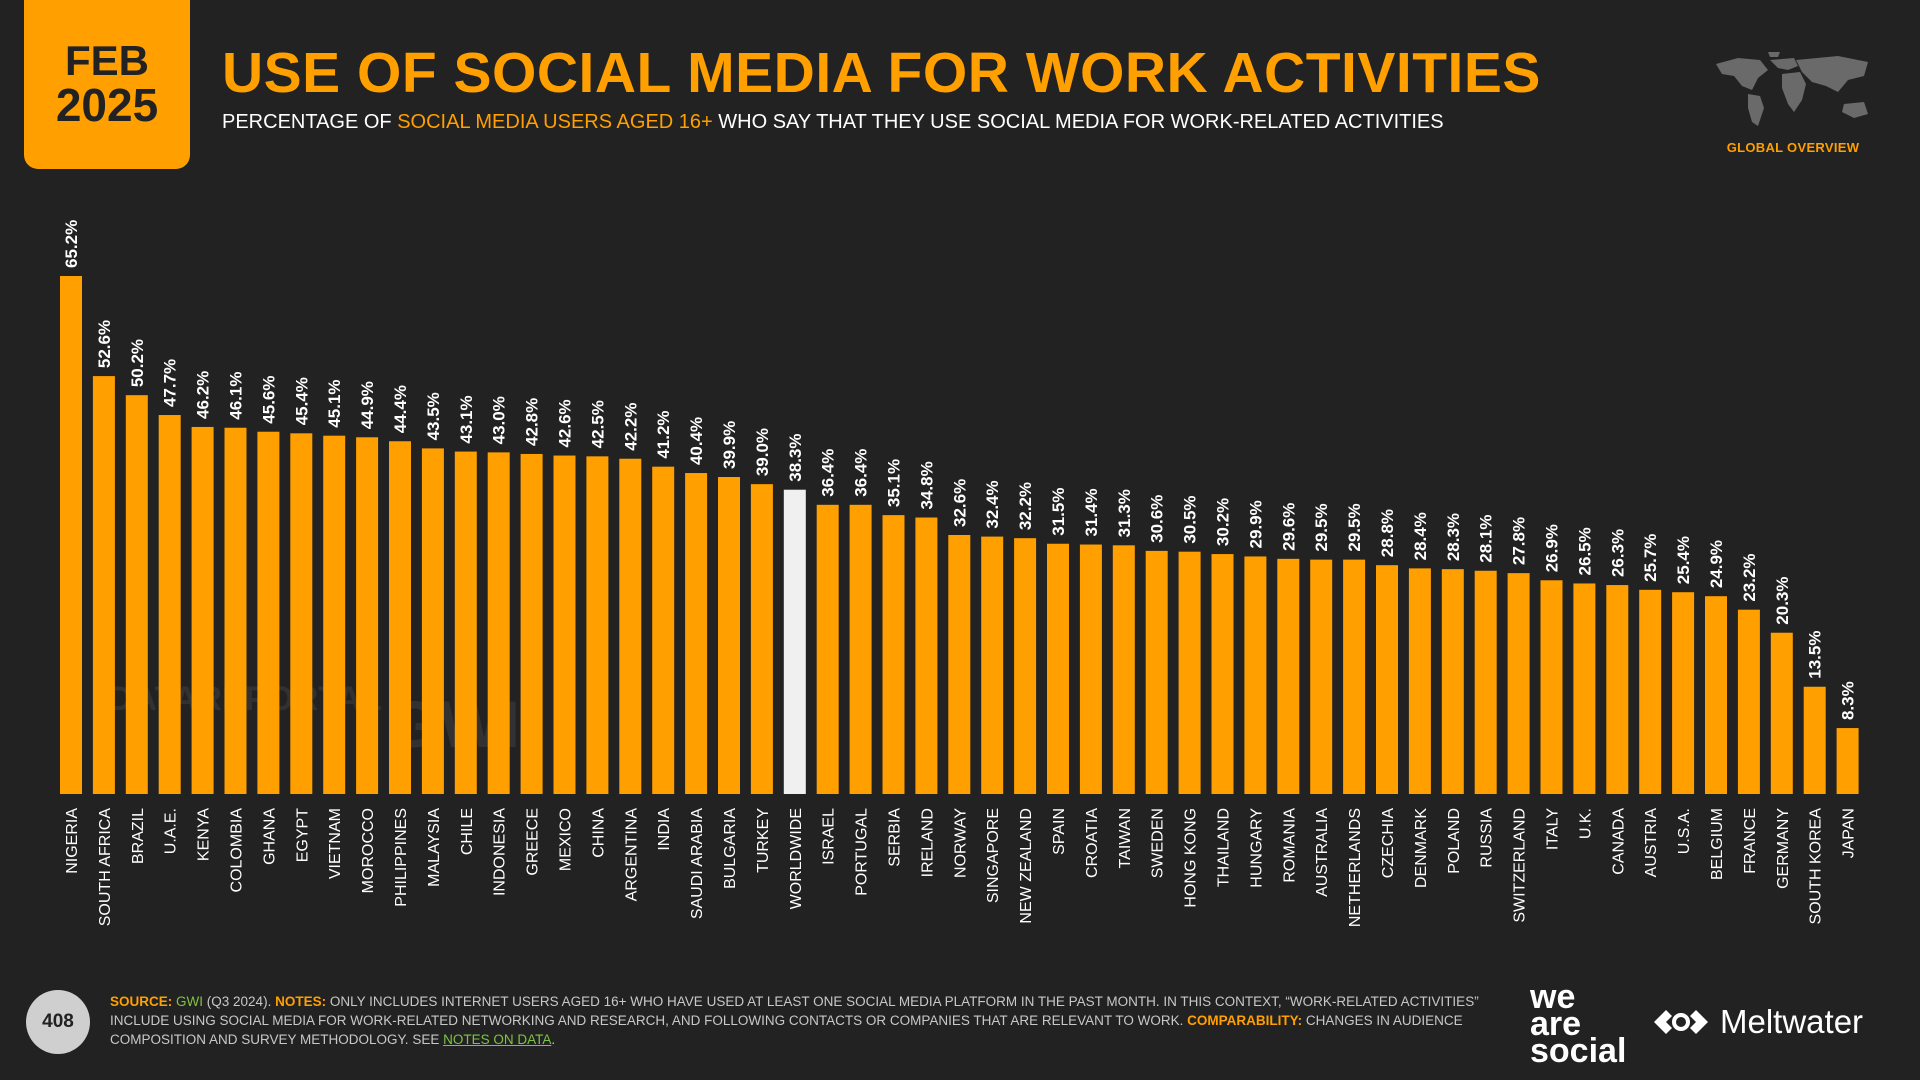 Image resolution: width=1920 pixels, height=1080 pixels. What do you see at coordinates (204, 834) in the screenshot?
I see `category-label: KENYA` at bounding box center [204, 834].